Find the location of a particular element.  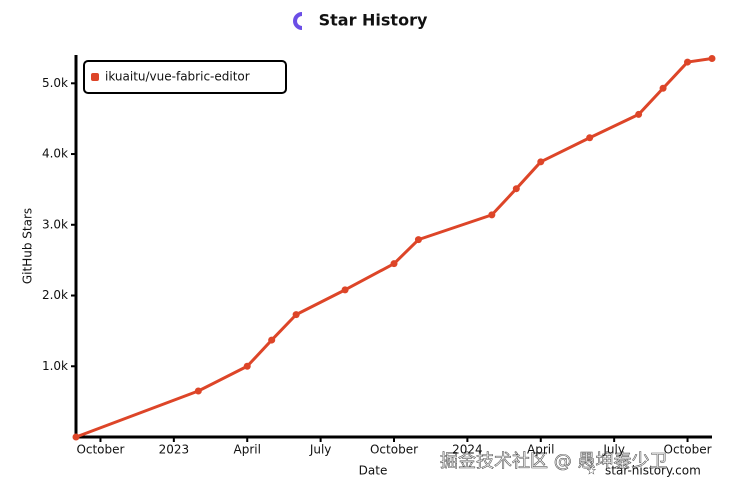

y-axis-label: GitHub Stars is located at coordinates (28, 246).